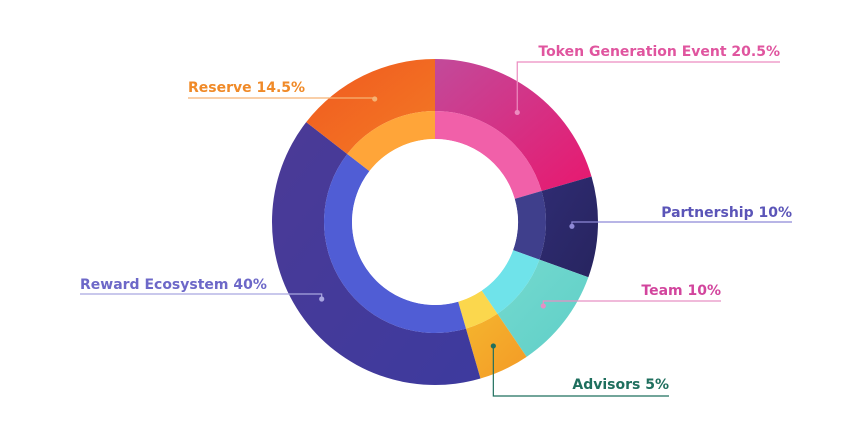  I want to click on leader-dot-reward-ecosystem, so click(322, 299).